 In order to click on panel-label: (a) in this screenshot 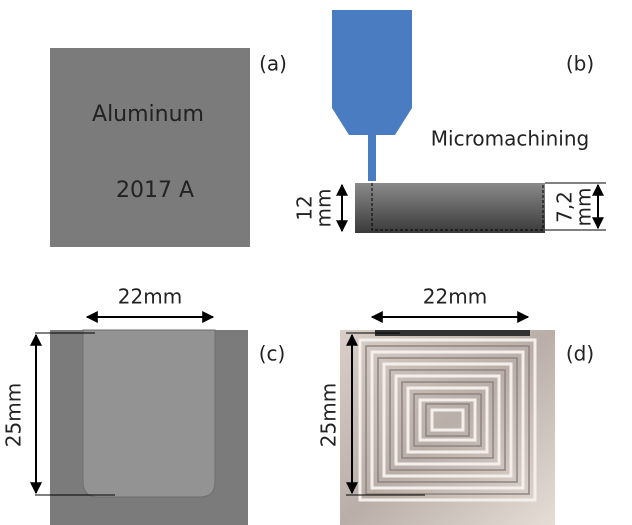, I will do `click(273, 64)`.